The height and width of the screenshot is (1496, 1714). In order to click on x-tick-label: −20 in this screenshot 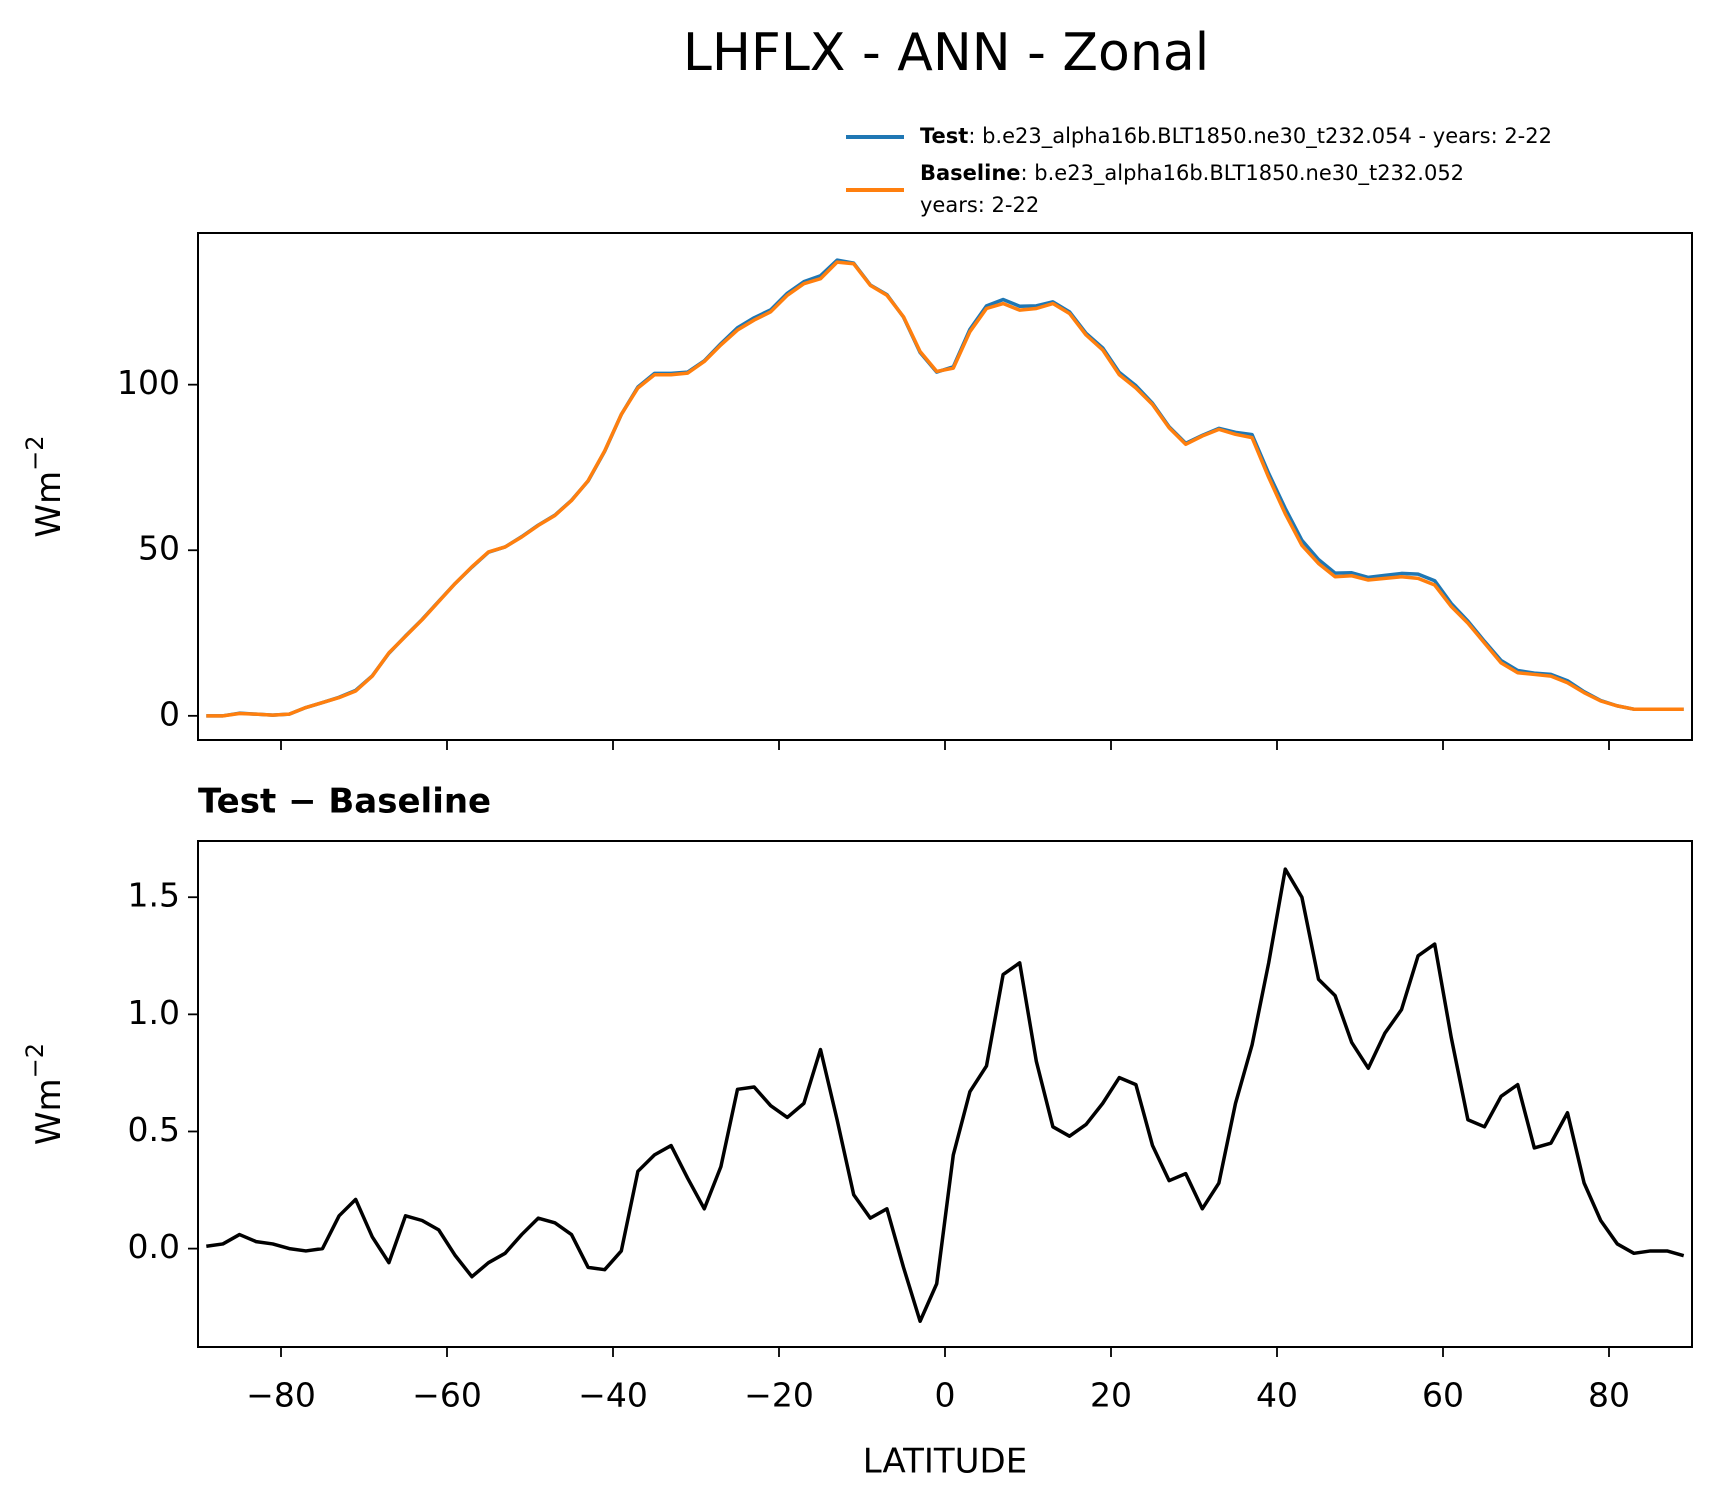, I will do `click(779, 1395)`.